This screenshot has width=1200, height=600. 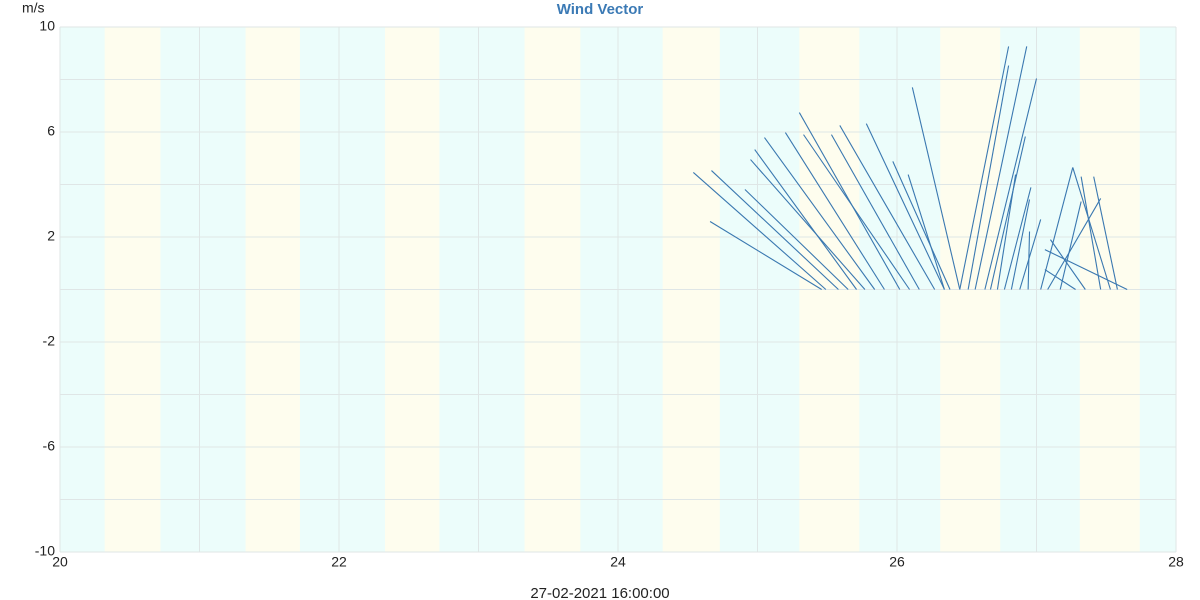 What do you see at coordinates (618, 562) in the screenshot?
I see `x-tick-label: 24` at bounding box center [618, 562].